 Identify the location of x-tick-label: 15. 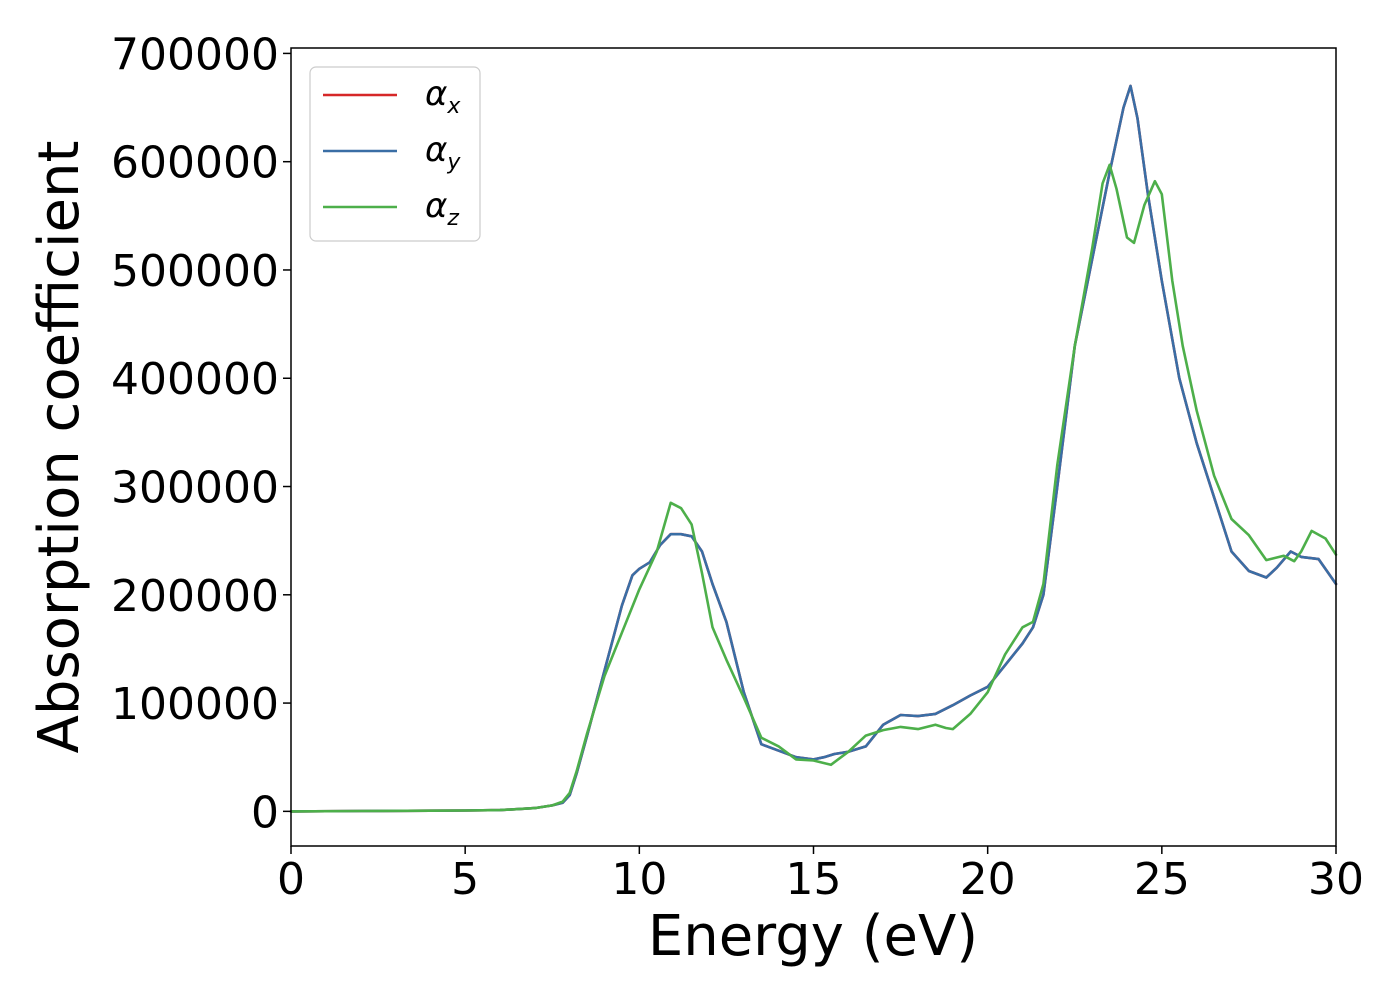
(814, 879).